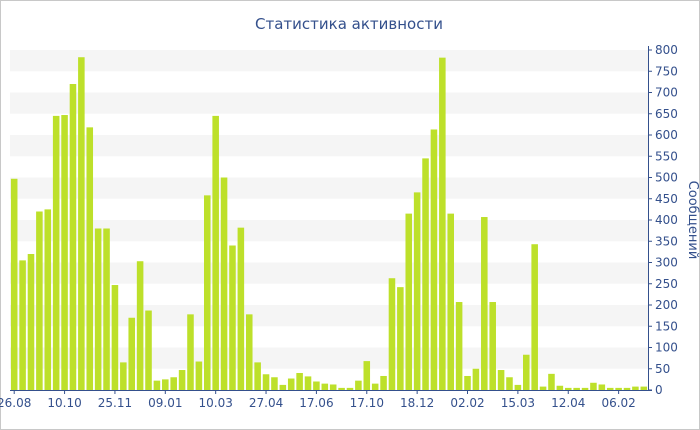 The image size is (700, 430). I want to click on x-tick-label: 10.10, so click(64, 403).